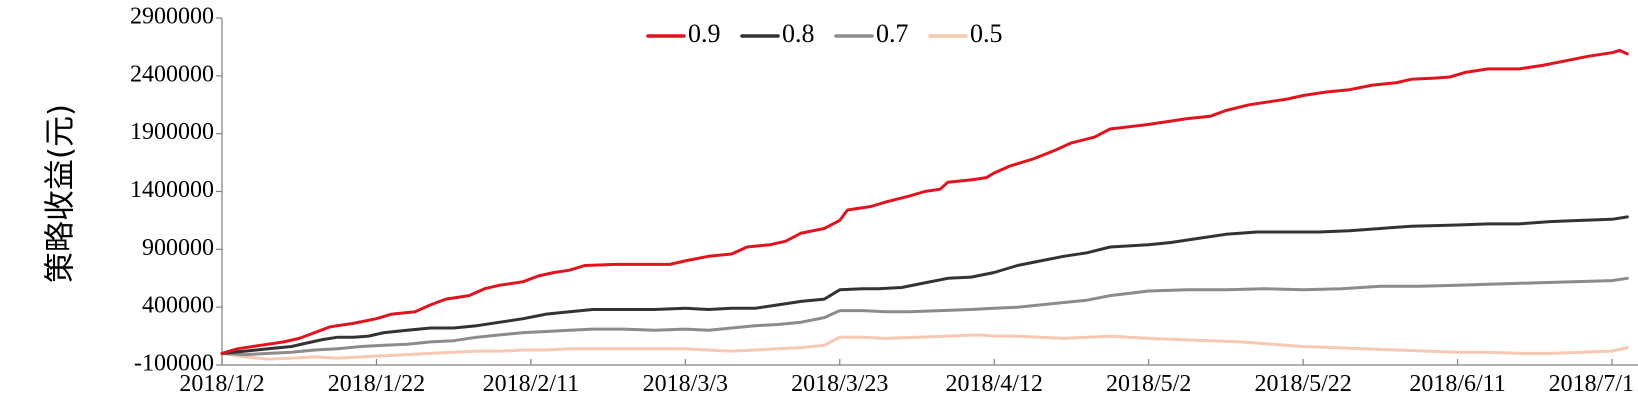  Describe the element at coordinates (1148, 384) in the screenshot. I see `x-tick-label: 2018/5/2` at that location.